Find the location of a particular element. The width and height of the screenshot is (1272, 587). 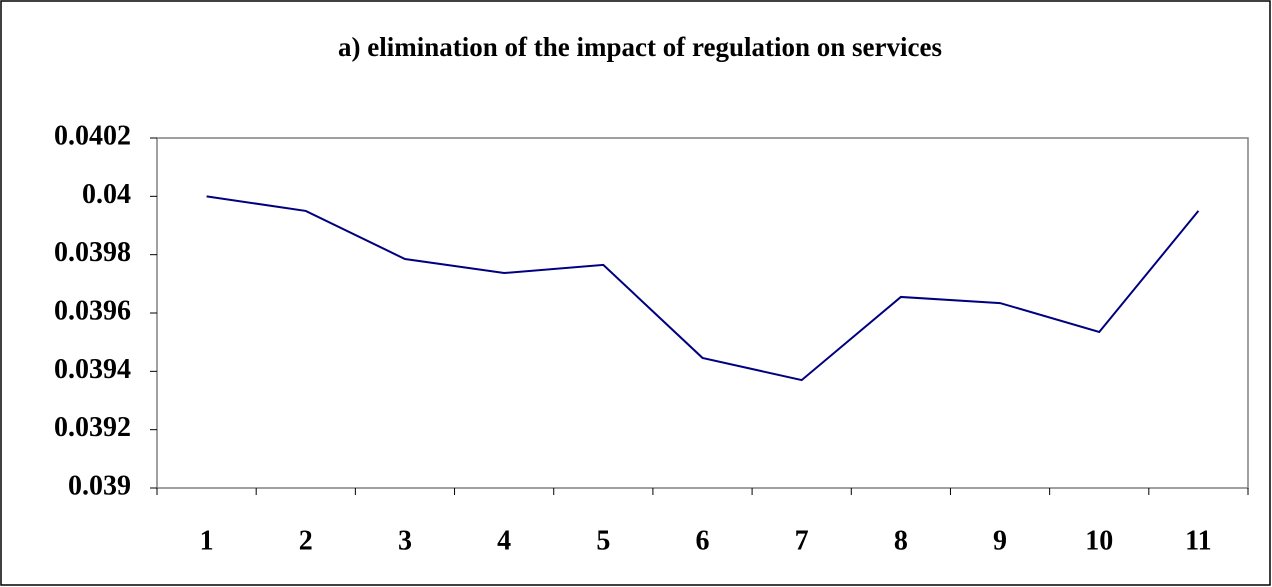

y-tick-label: 0.0394 is located at coordinates (92, 369).